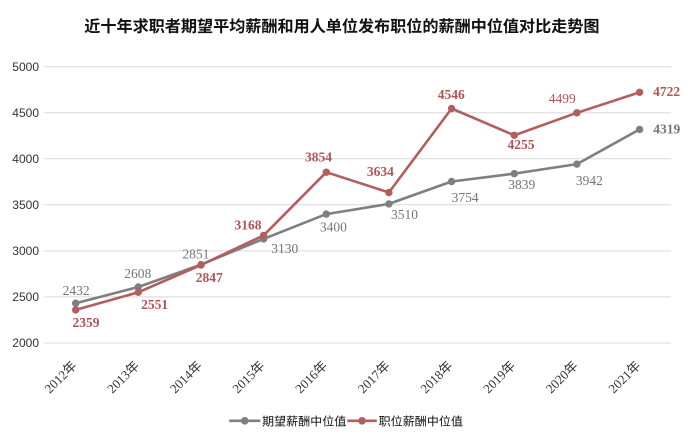 The width and height of the screenshot is (692, 445). What do you see at coordinates (25, 113) in the screenshot?
I see `svg-text: 4500` at bounding box center [25, 113].